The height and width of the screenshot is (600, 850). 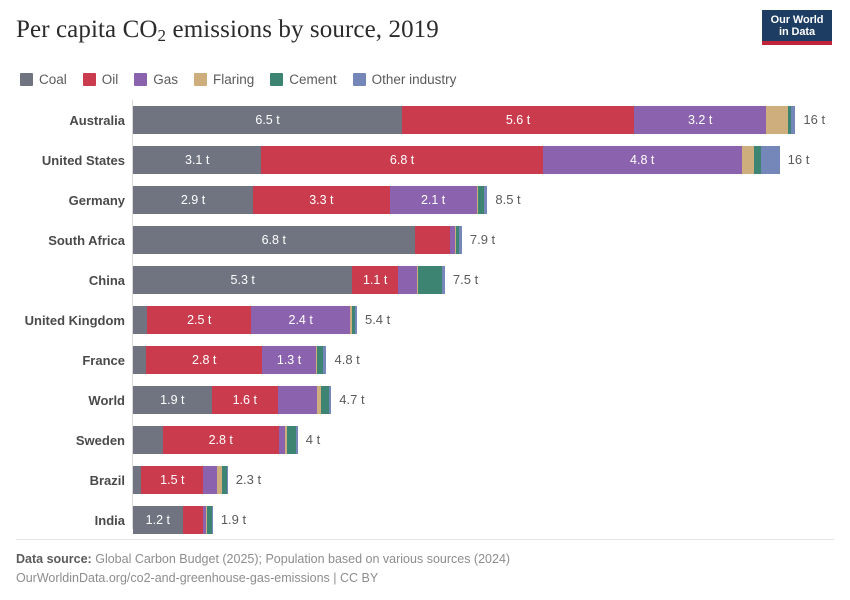 I want to click on bar-segment-value-label: 3.2 t, so click(x=700, y=120).